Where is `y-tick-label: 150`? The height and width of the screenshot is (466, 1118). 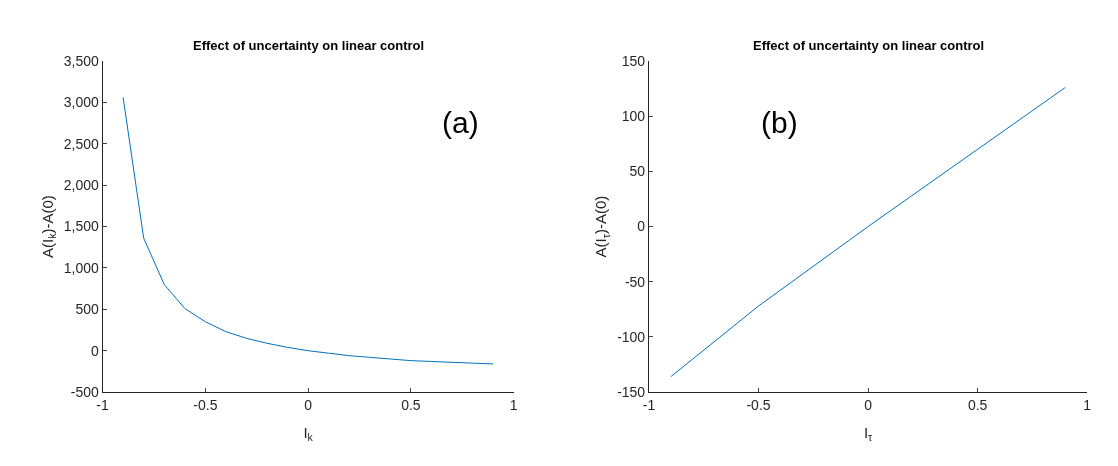
y-tick-label: 150 is located at coordinates (633, 60).